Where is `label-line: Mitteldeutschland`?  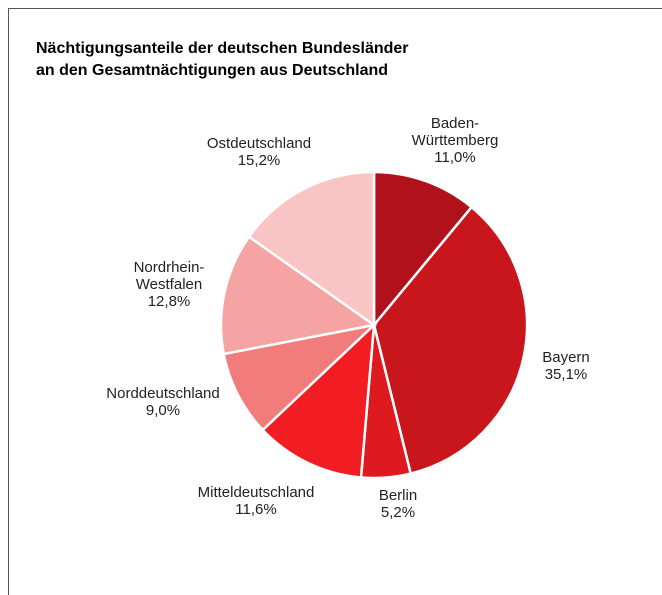
label-line: Mitteldeutschland is located at coordinates (256, 492).